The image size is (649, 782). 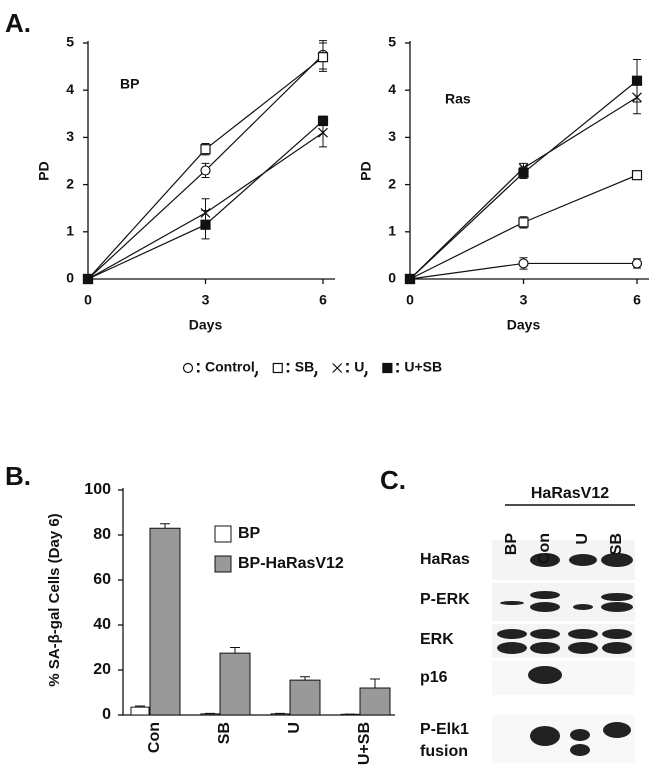 I want to click on panel-label: A., so click(x=18, y=23).